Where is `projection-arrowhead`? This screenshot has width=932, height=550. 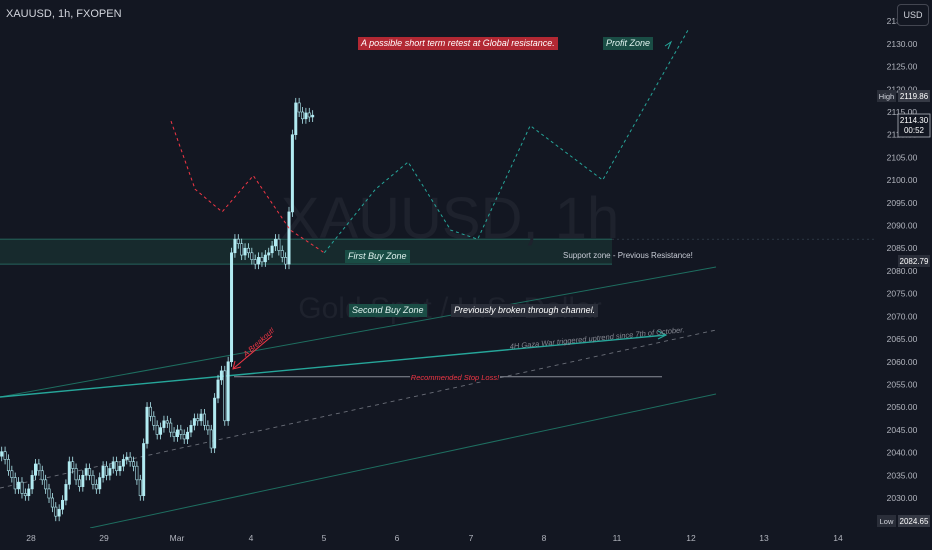 projection-arrowhead is located at coordinates (668, 45).